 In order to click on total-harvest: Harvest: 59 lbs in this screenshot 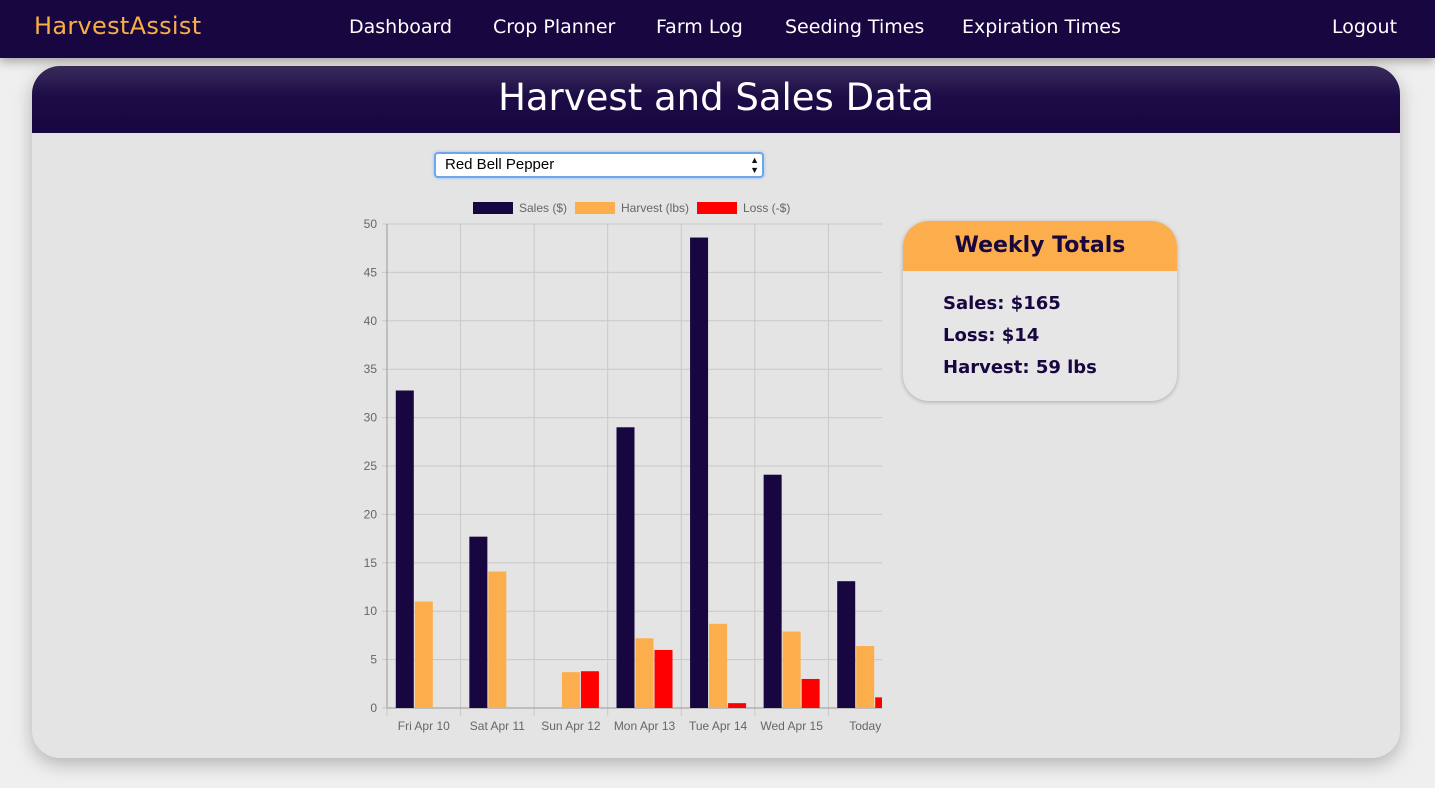, I will do `click(1020, 367)`.